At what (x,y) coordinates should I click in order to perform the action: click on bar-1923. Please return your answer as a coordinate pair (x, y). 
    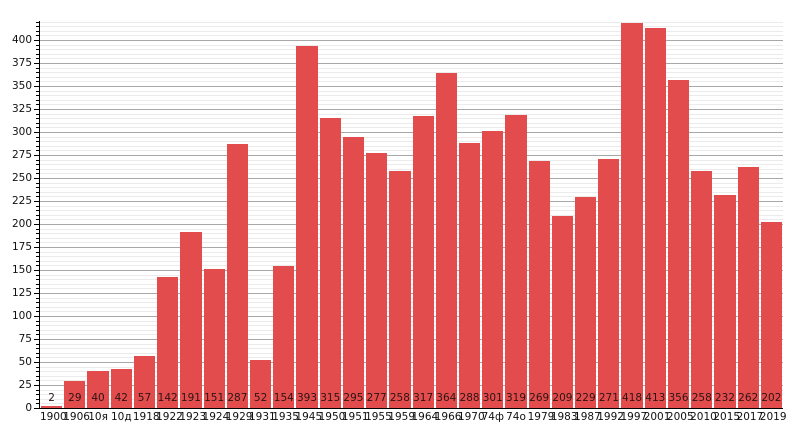
    Looking at the image, I should click on (191, 320).